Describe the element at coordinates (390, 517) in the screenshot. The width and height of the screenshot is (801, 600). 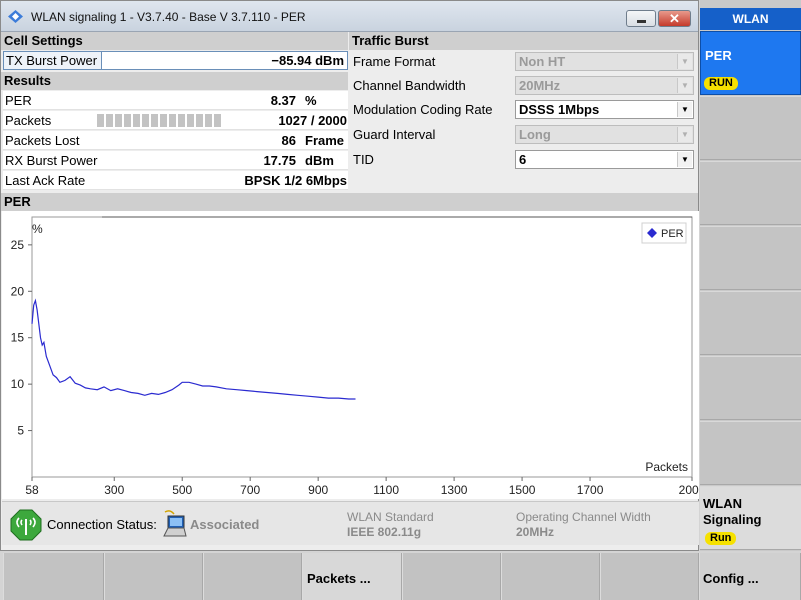
I see `wlan-standard-label: WLAN Standard` at that location.